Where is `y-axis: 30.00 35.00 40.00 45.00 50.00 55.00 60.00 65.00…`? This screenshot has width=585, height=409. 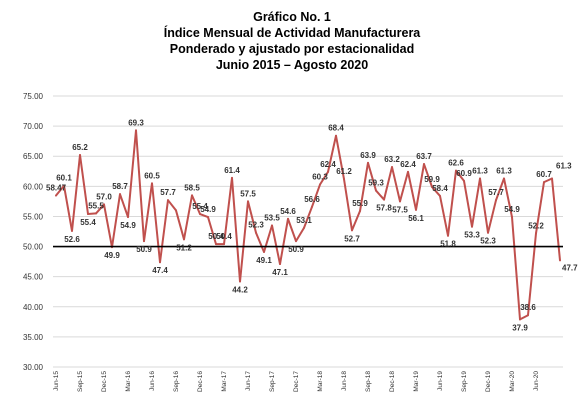
y-axis: 30.00 35.00 40.00 45.00 50.00 55.00 60.00 65.00… is located at coordinates (33, 232).